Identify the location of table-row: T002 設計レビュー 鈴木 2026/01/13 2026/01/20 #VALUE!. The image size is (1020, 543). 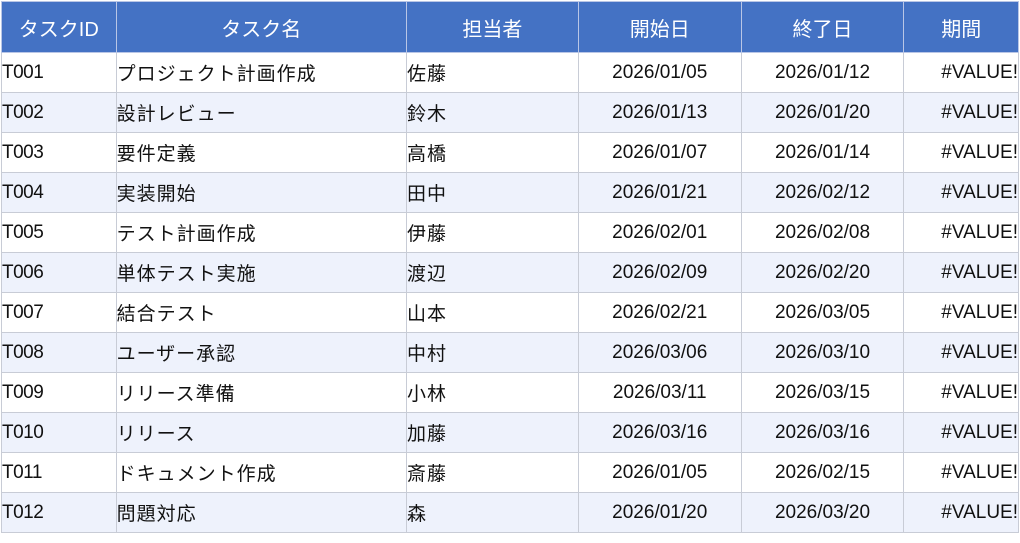
(510, 112).